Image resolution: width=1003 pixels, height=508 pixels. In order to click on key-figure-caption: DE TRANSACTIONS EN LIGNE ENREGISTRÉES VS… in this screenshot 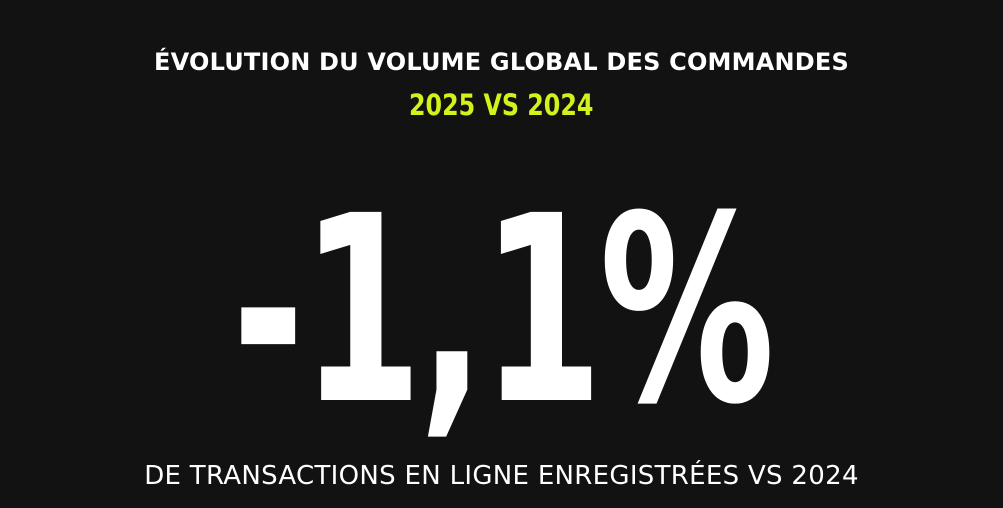, I will do `click(501, 476)`.